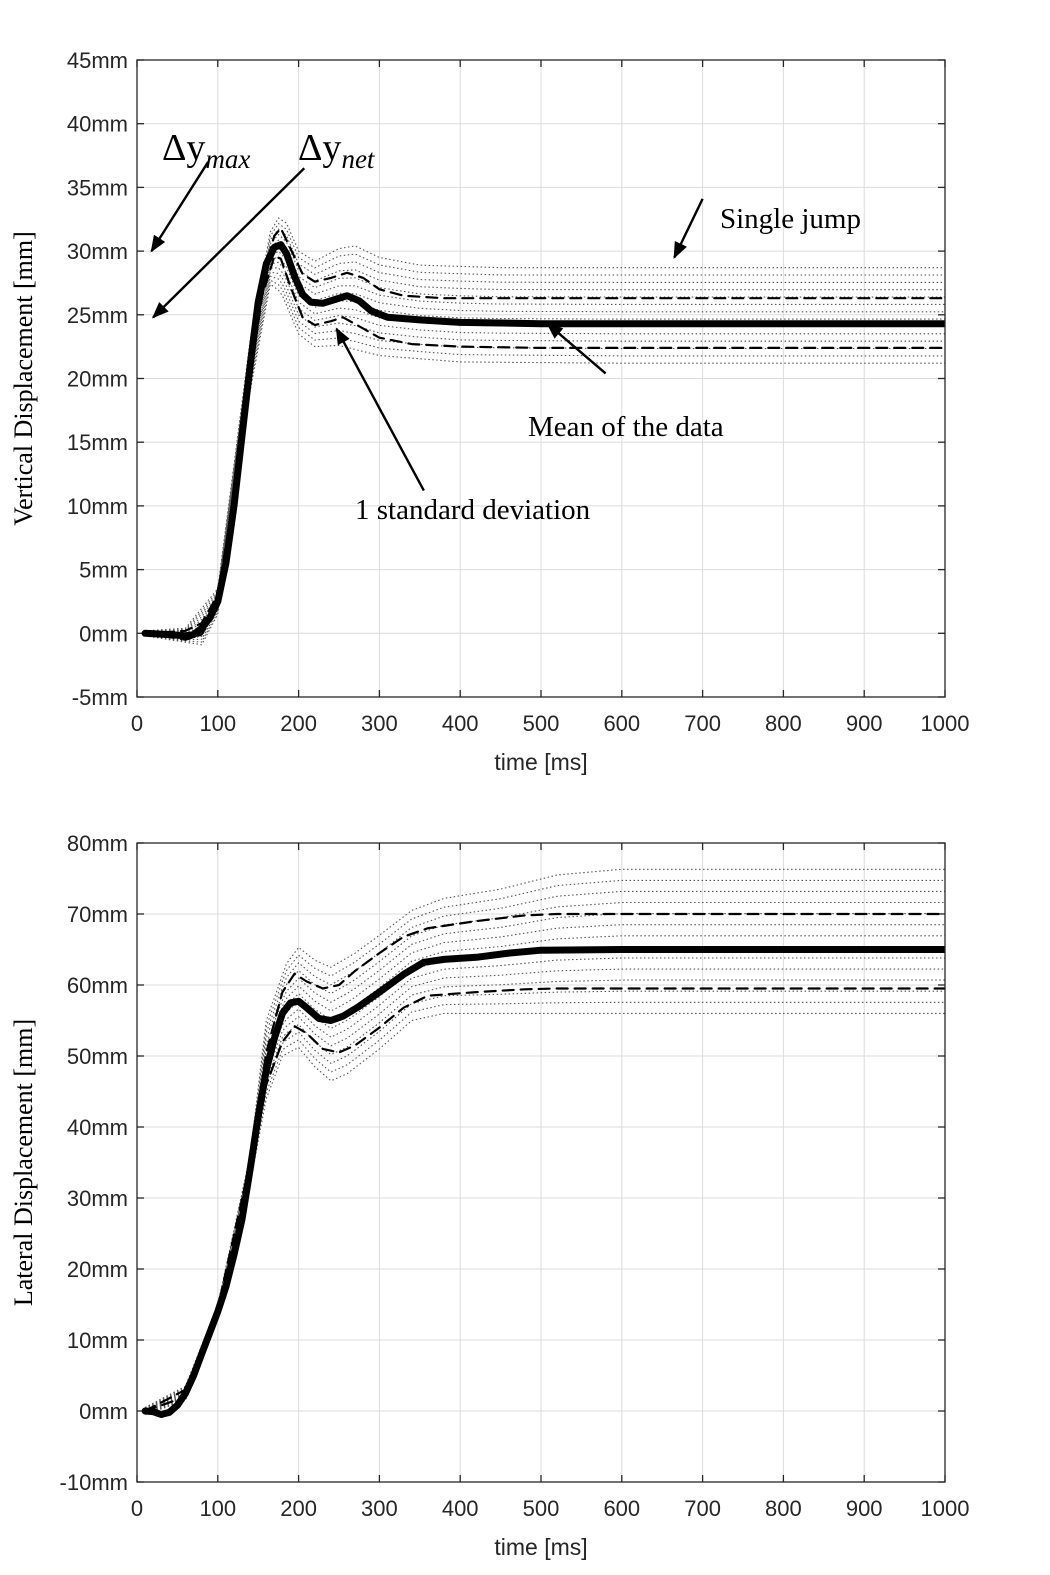  I want to click on y-tick-label: 25mm, so click(97, 315).